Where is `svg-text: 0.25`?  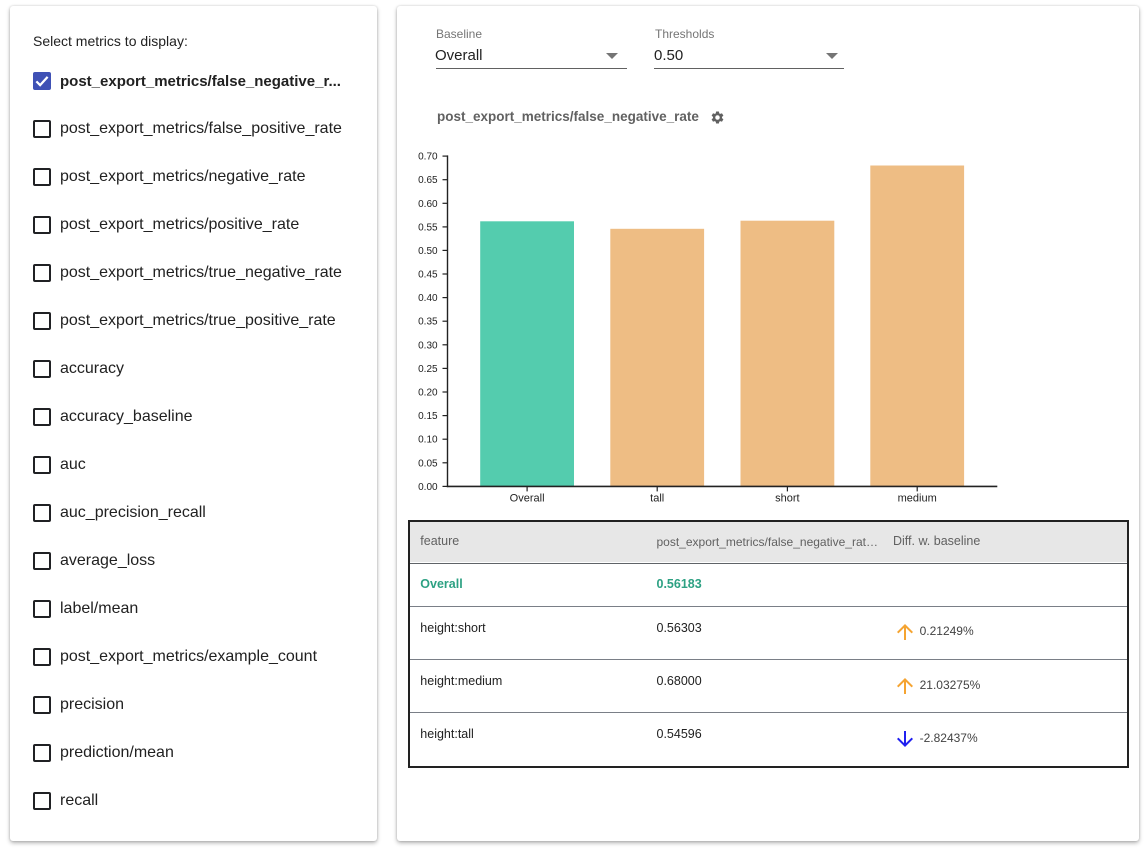
svg-text: 0.25 is located at coordinates (428, 369).